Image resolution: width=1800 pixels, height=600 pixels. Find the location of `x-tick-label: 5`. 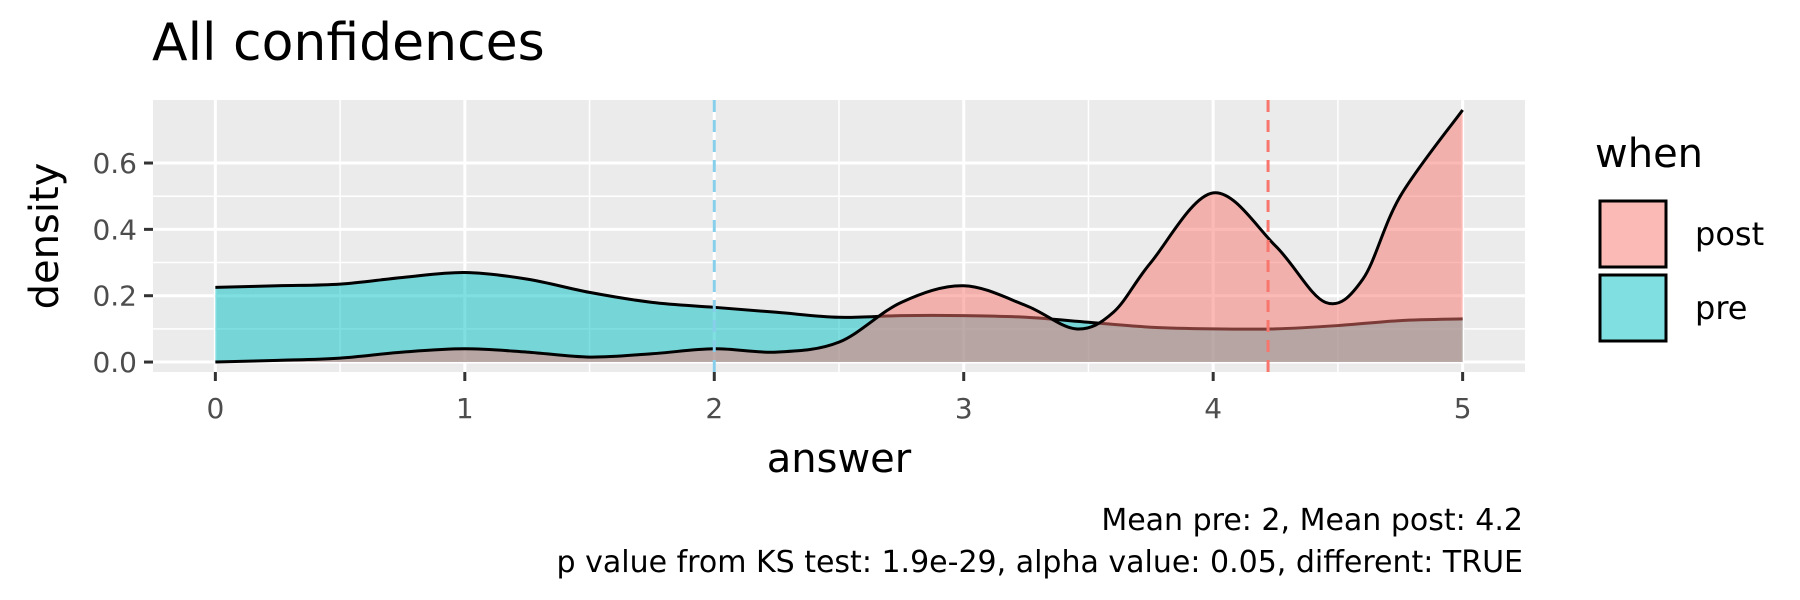

x-tick-label: 5 is located at coordinates (1463, 408).